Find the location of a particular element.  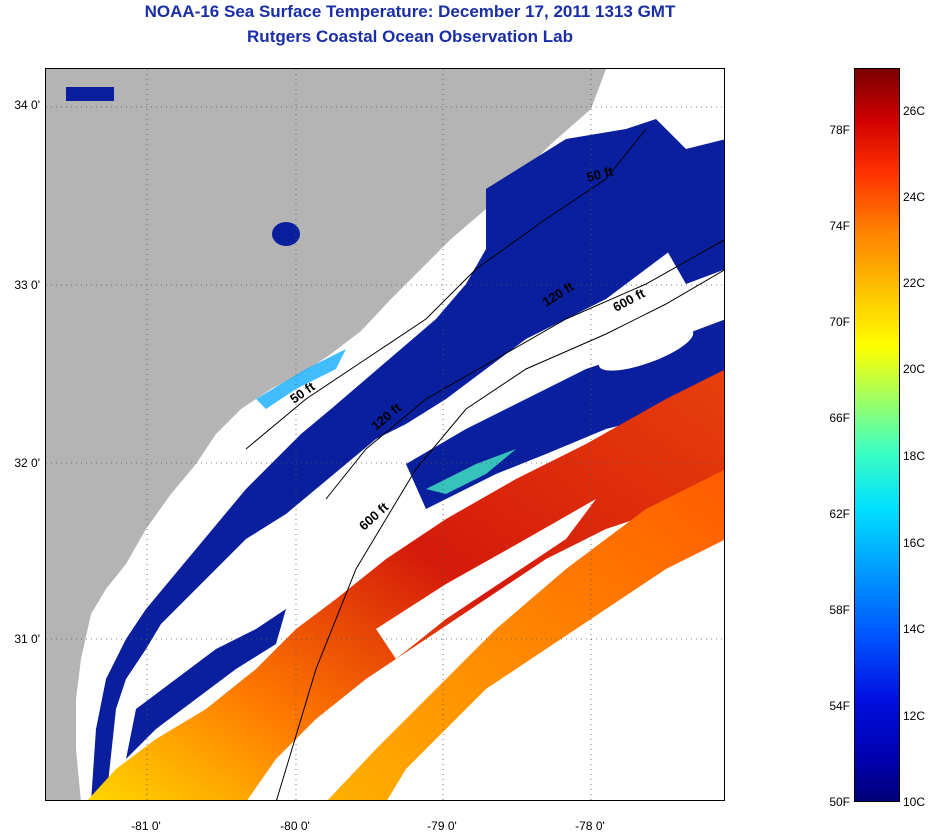

lon-label-79: -79 0' is located at coordinates (442, 826).